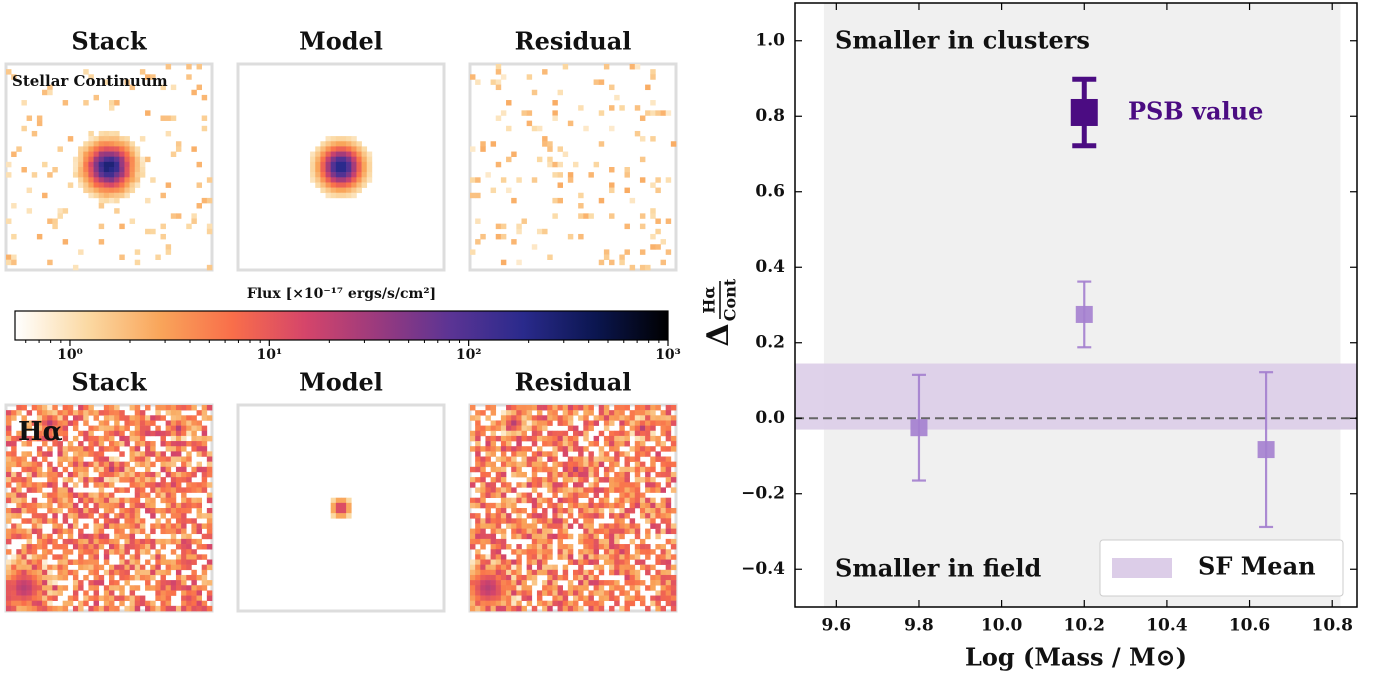  What do you see at coordinates (962, 40) in the screenshot?
I see `annotation: Smaller in clusters` at bounding box center [962, 40].